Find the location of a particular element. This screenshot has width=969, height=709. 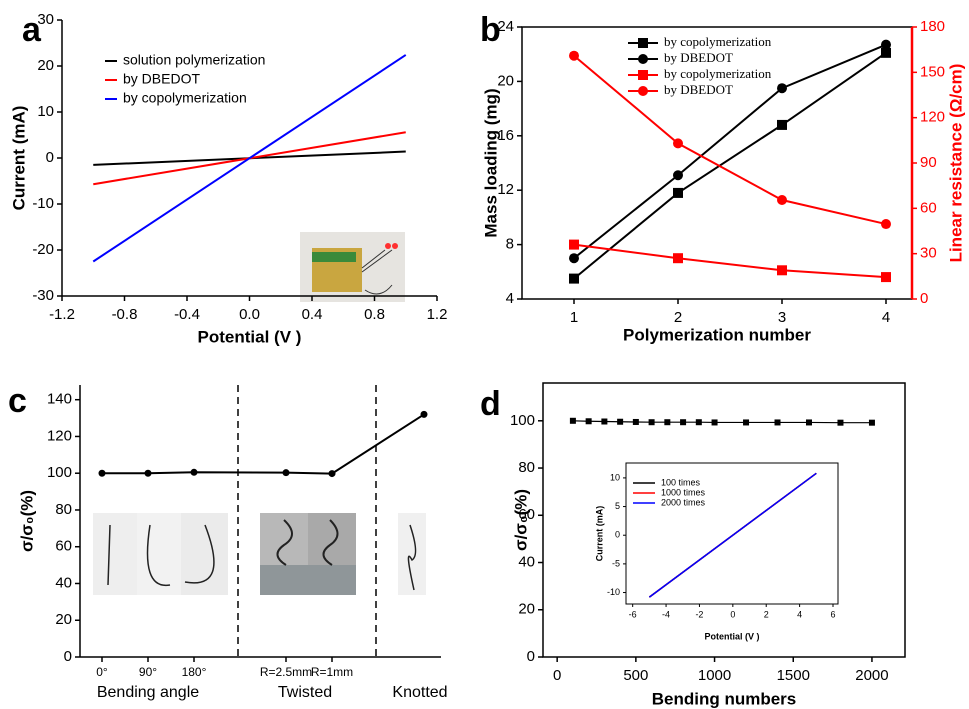

x-tick-label: 90° is located at coordinates (148, 672).